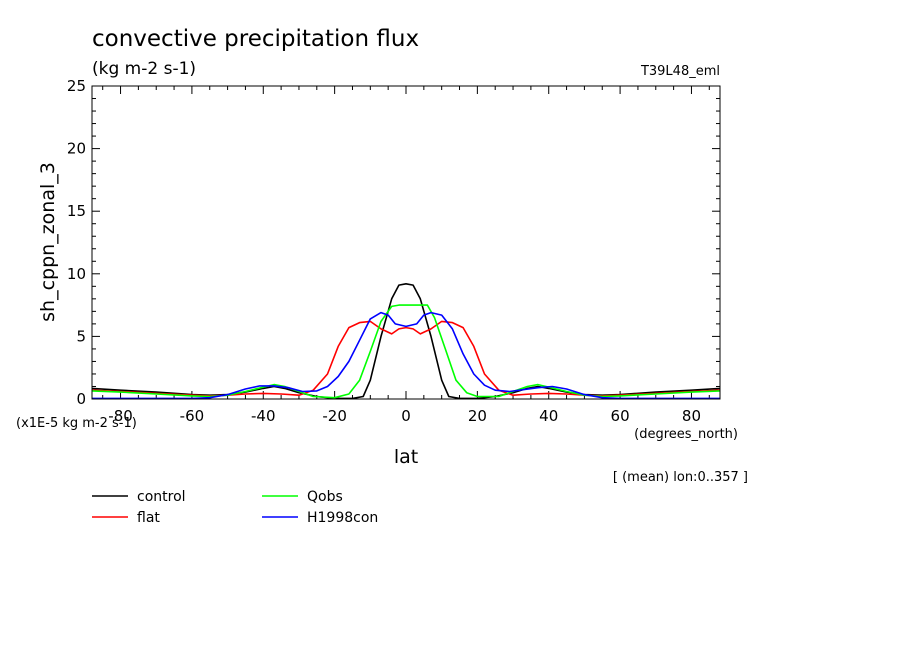 This screenshot has height=654, width=904. Describe the element at coordinates (477, 416) in the screenshot. I see `x-tick-label: 20` at that location.